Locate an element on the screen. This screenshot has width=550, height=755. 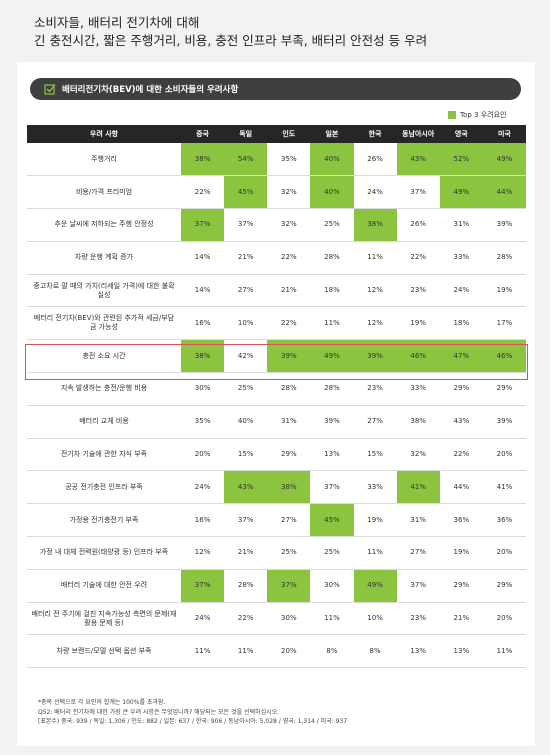
table-row: 공공 전기충전 인프라 부족 24% 43% 38% 37% 33% 41% 44% 41% is located at coordinates (276, 487).